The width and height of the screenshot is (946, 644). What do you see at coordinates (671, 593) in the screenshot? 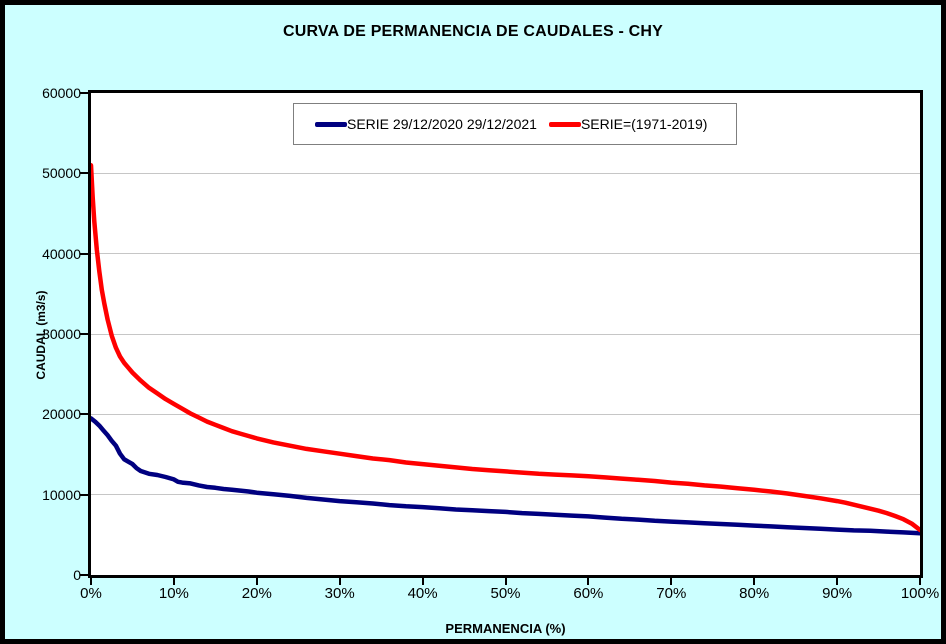
I see `x-axis-tick-label: 70%` at bounding box center [671, 593].